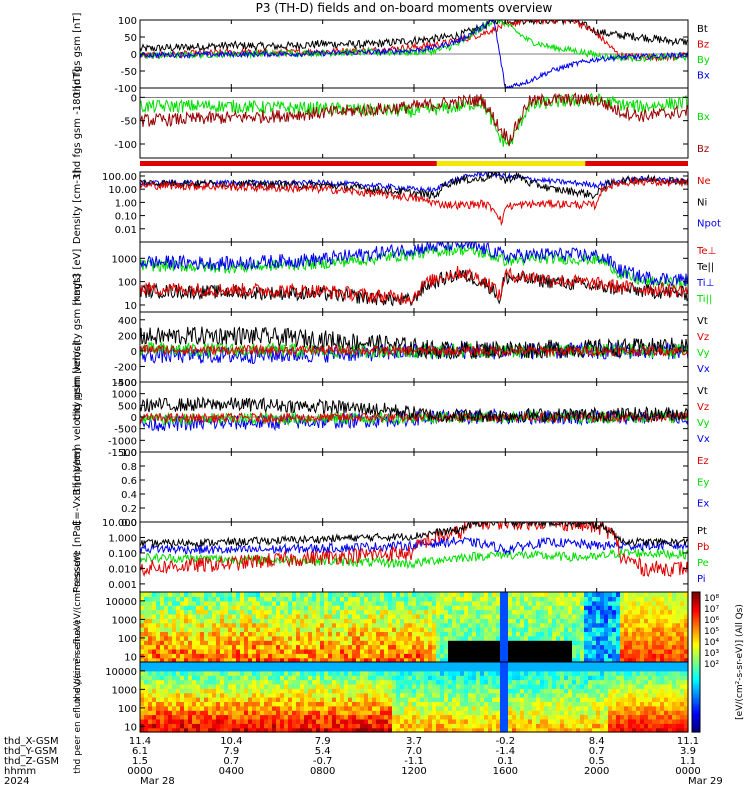 The image size is (750, 800). Describe the element at coordinates (127, 321) in the screenshot. I see `y-tick-label: 400` at that location.